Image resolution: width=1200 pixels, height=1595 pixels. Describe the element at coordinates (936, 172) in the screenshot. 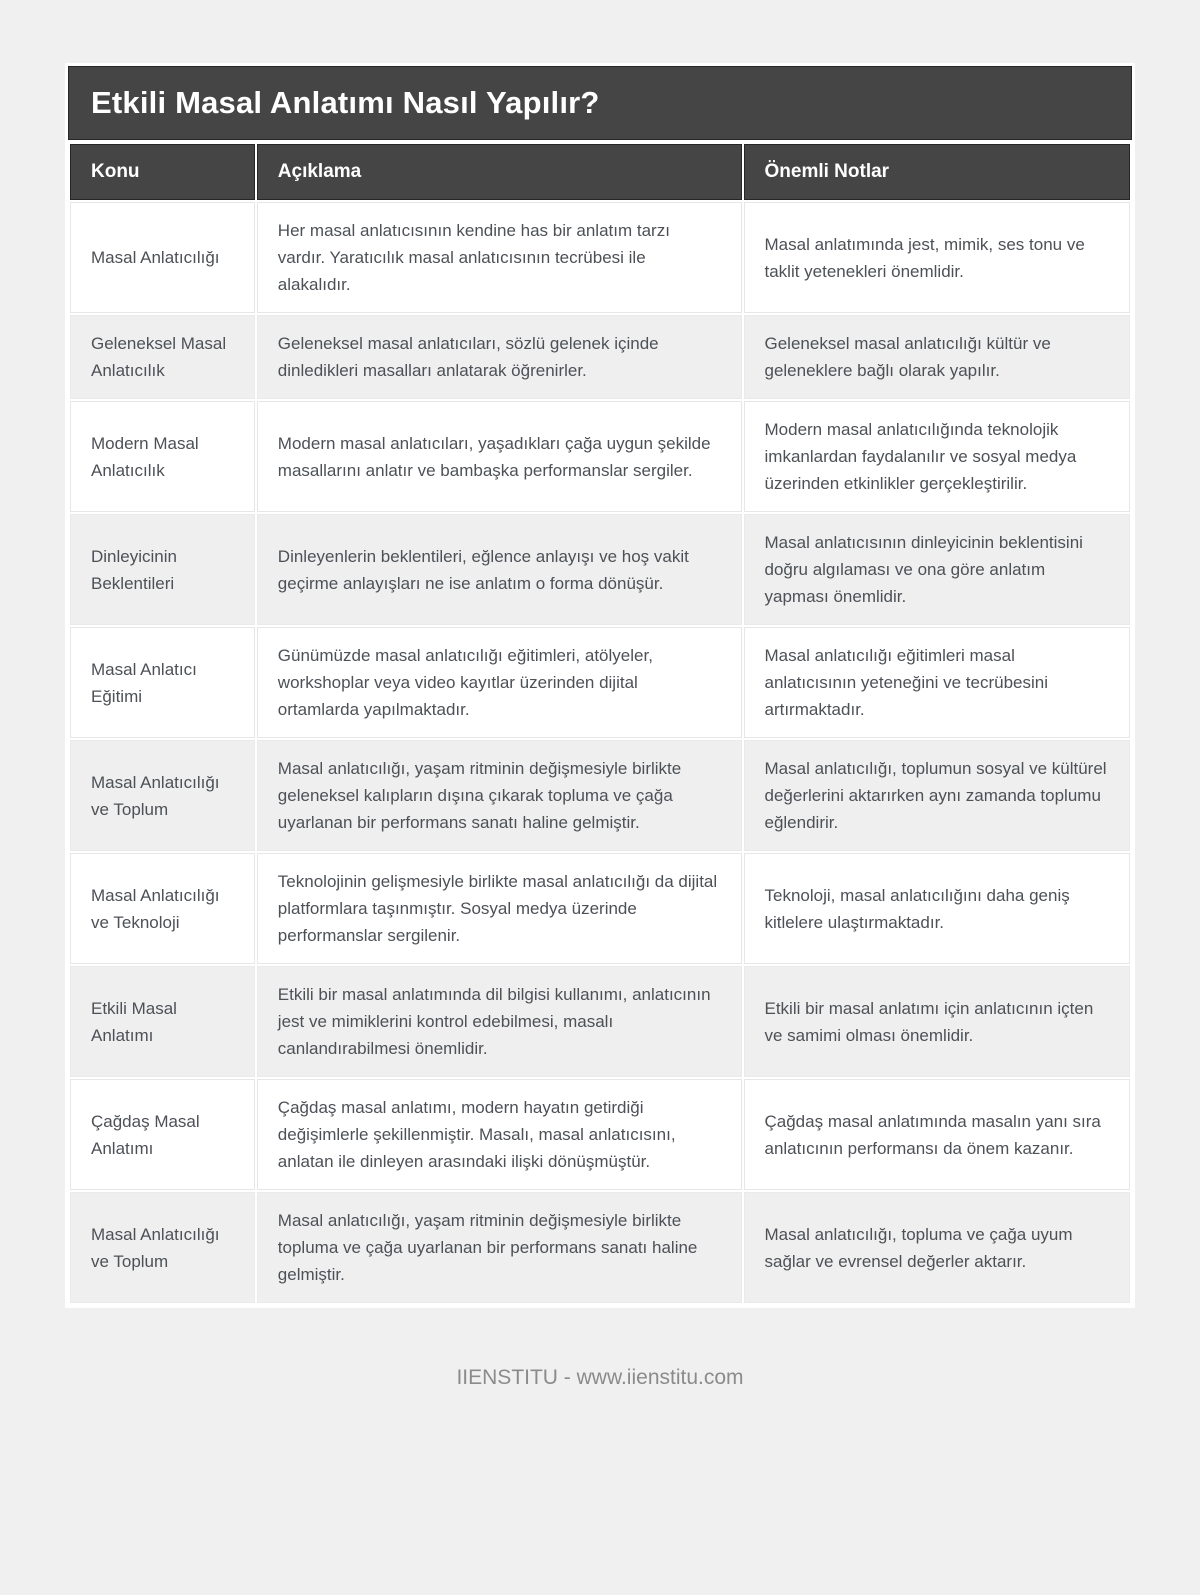

I see `column-header-onemli-notlar: Önemli Notlar` at that location.